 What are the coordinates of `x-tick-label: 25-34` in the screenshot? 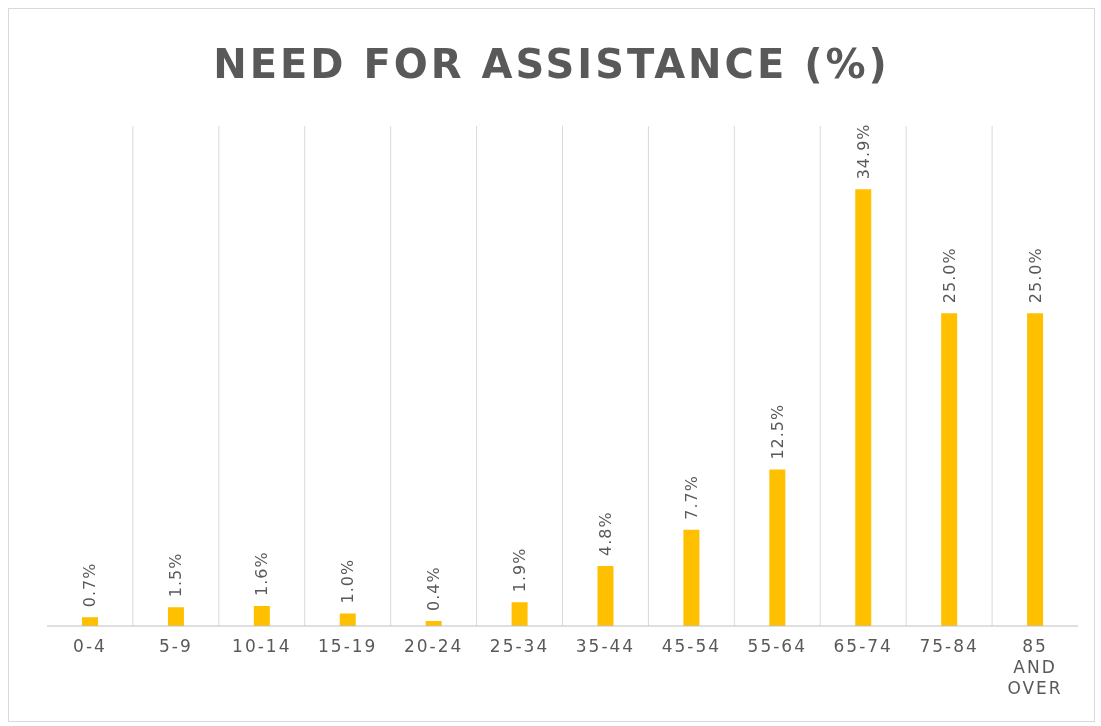 It's located at (519, 646).